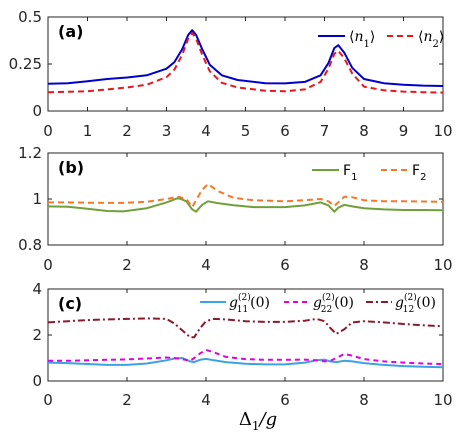 Image resolution: width=465 pixels, height=436 pixels. What do you see at coordinates (30, 153) in the screenshot?
I see `y-tick-label: 1.2` at bounding box center [30, 153].